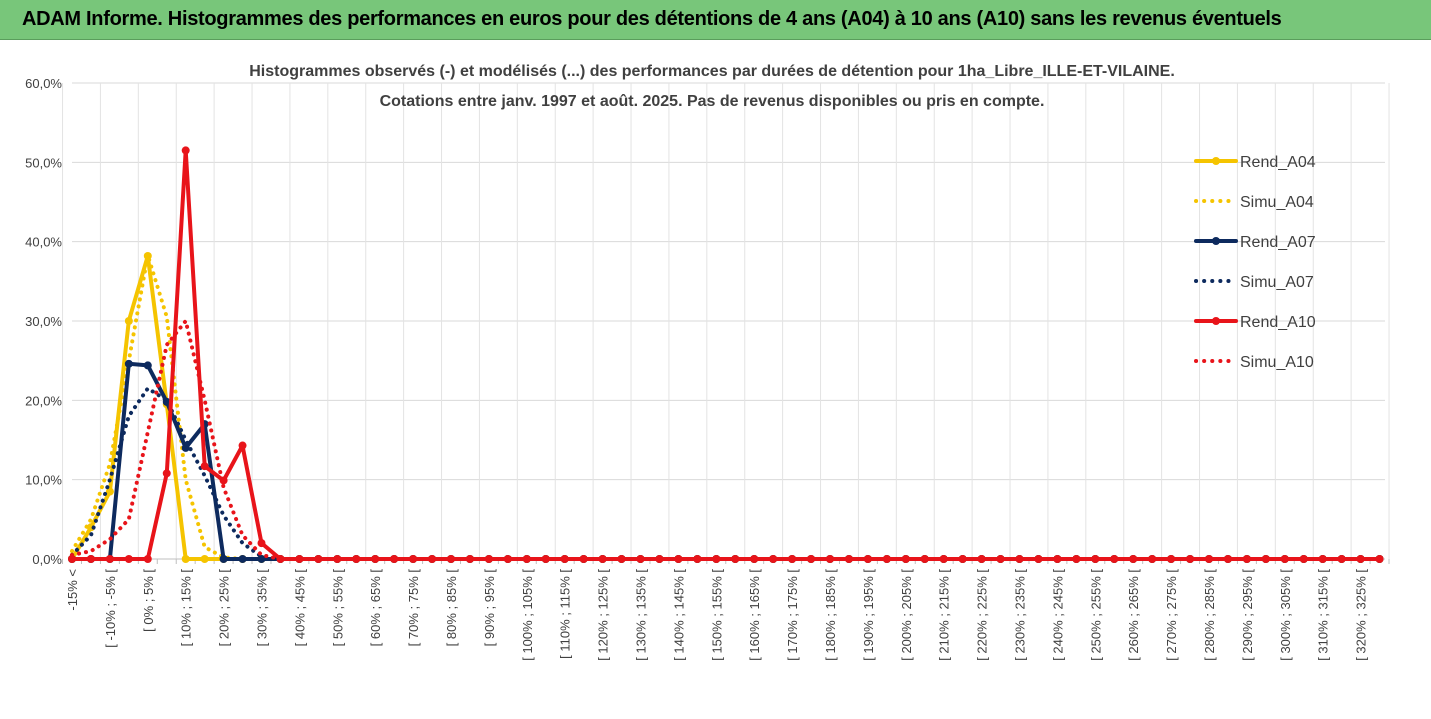  I want to click on x-tick-label: [ 100% ; 105% [, so click(527, 615).